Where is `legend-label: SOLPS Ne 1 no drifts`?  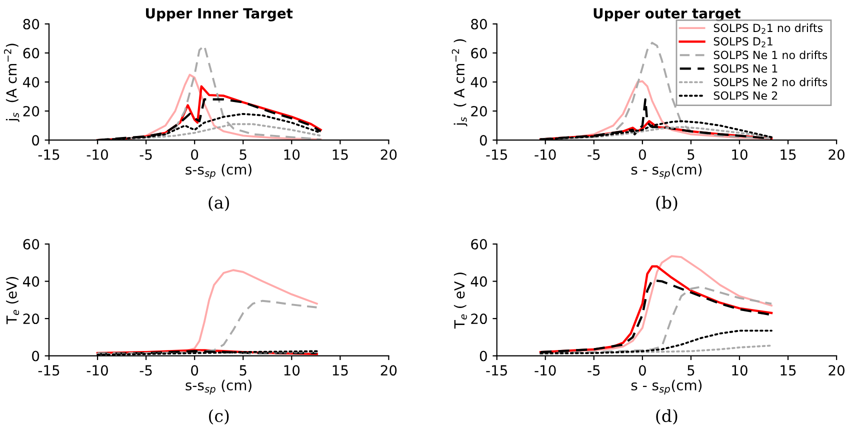 legend-label: SOLPS Ne 1 no drifts is located at coordinates (771, 55).